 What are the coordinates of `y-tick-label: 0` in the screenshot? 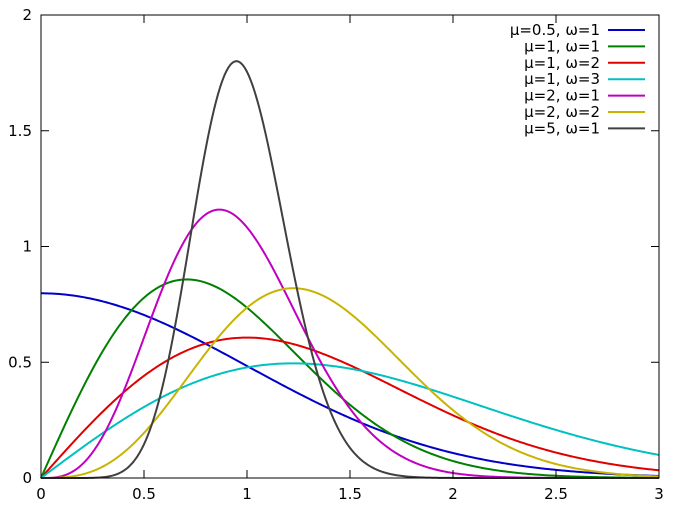 It's located at (27, 478).